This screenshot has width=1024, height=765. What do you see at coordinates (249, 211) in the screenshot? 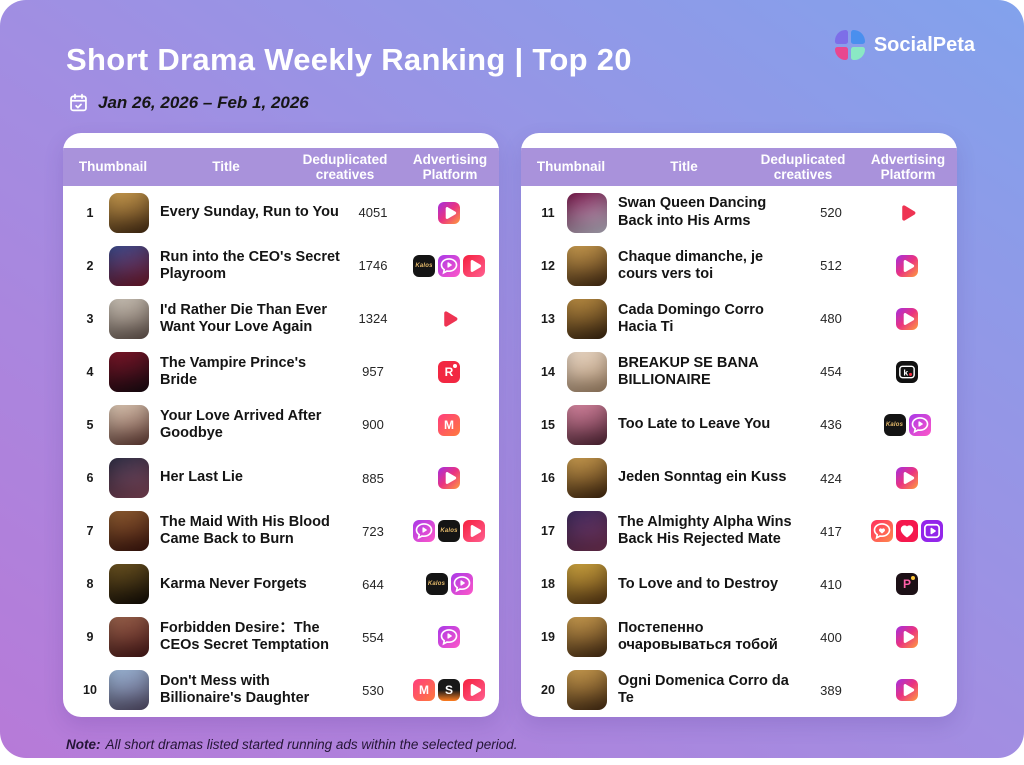
I see `drama-title: Every Sunday, Run to You` at bounding box center [249, 211].